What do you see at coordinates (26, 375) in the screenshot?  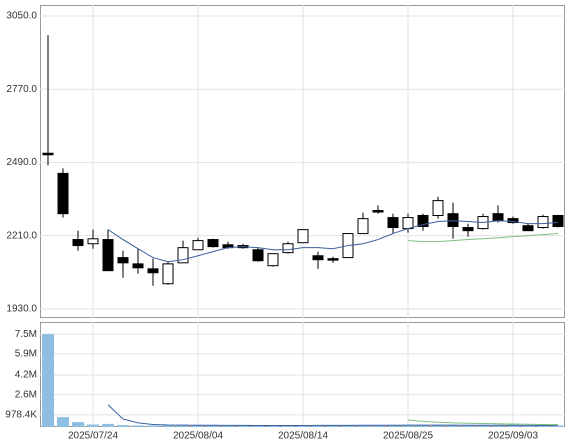 I see `y-tick-label: 4.2M` at bounding box center [26, 375].